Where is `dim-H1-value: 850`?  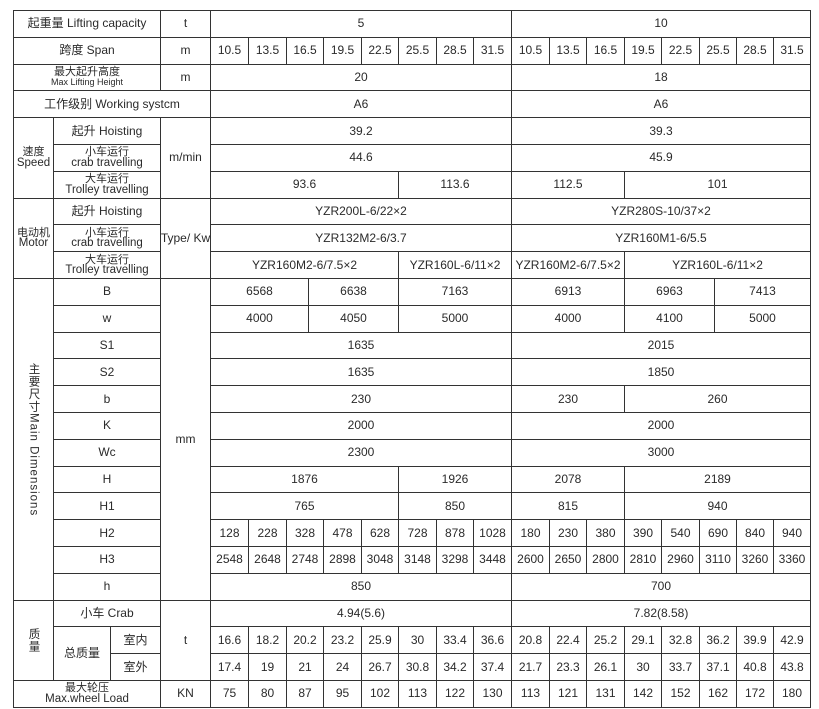 dim-H1-value: 850 is located at coordinates (455, 506).